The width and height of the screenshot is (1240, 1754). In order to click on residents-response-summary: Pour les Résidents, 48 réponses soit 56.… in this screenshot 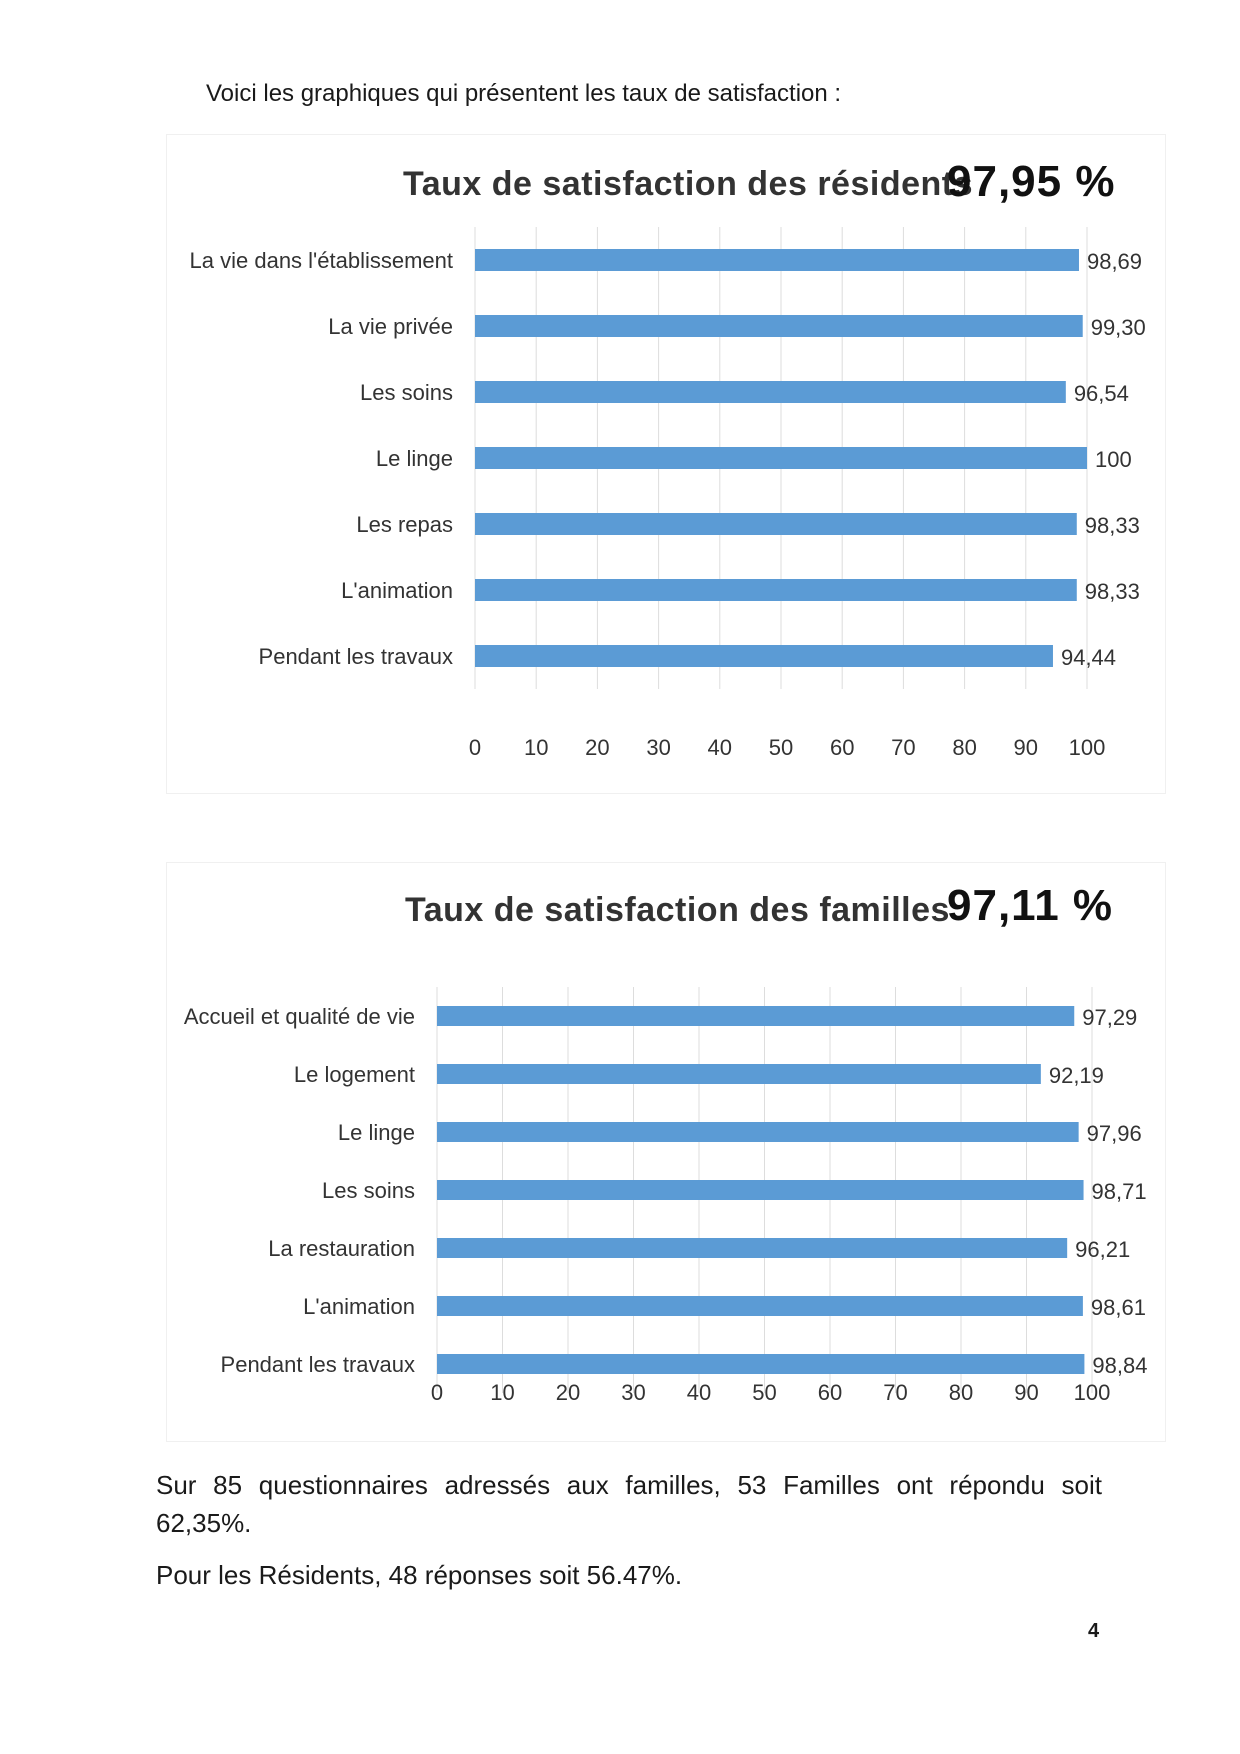, I will do `click(419, 1575)`.